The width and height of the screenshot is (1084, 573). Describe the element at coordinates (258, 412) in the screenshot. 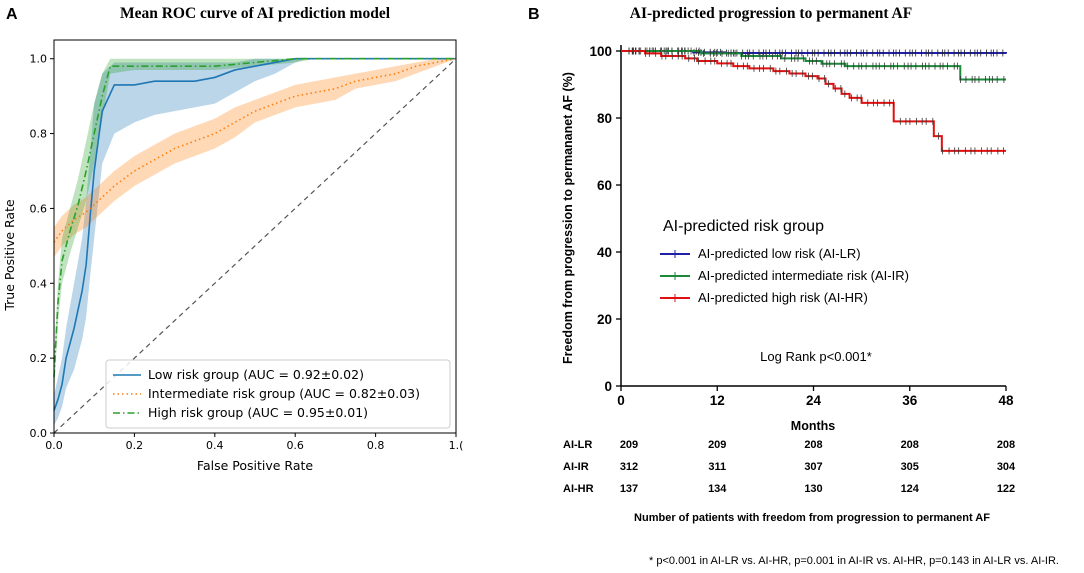

I see `roc-legend-high: High risk group (AUC = 0.95±0.01)` at that location.